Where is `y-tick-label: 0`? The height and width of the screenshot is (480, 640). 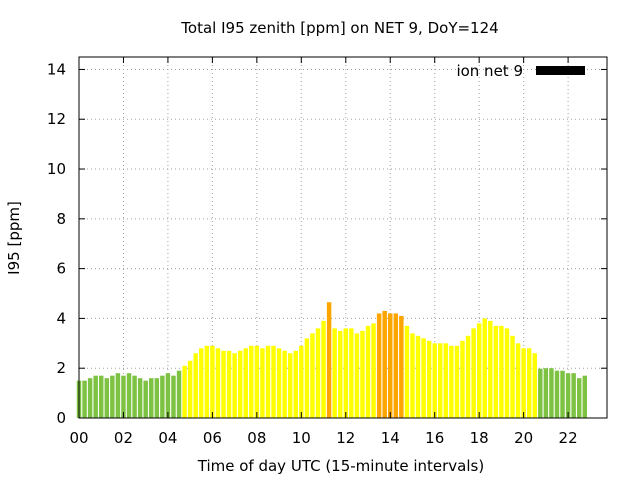 y-tick-label: 0 is located at coordinates (61, 418).